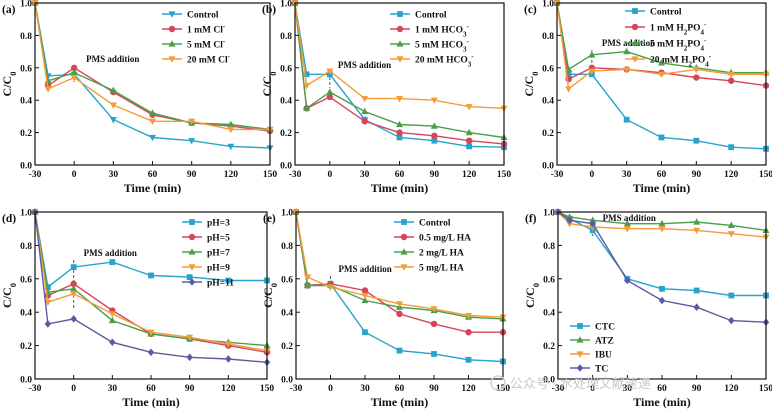 This screenshot has height=414, width=772. I want to click on legend-label-main: TC, so click(601, 370).